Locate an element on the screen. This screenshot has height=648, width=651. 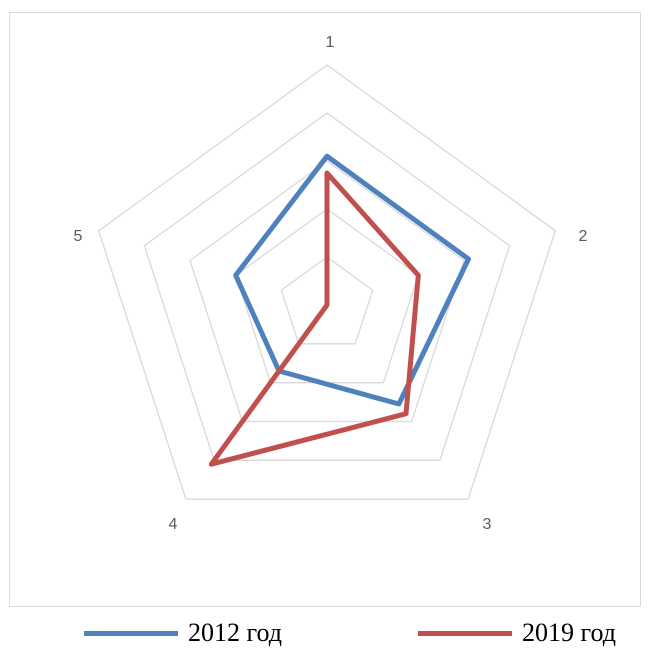
axis-label-2: 2 is located at coordinates (583, 236).